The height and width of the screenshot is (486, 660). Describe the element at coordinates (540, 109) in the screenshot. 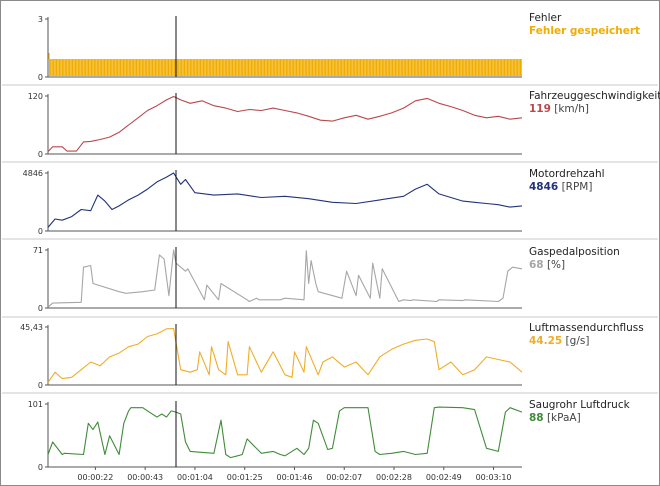

I see `panel-value-speed: 119` at that location.